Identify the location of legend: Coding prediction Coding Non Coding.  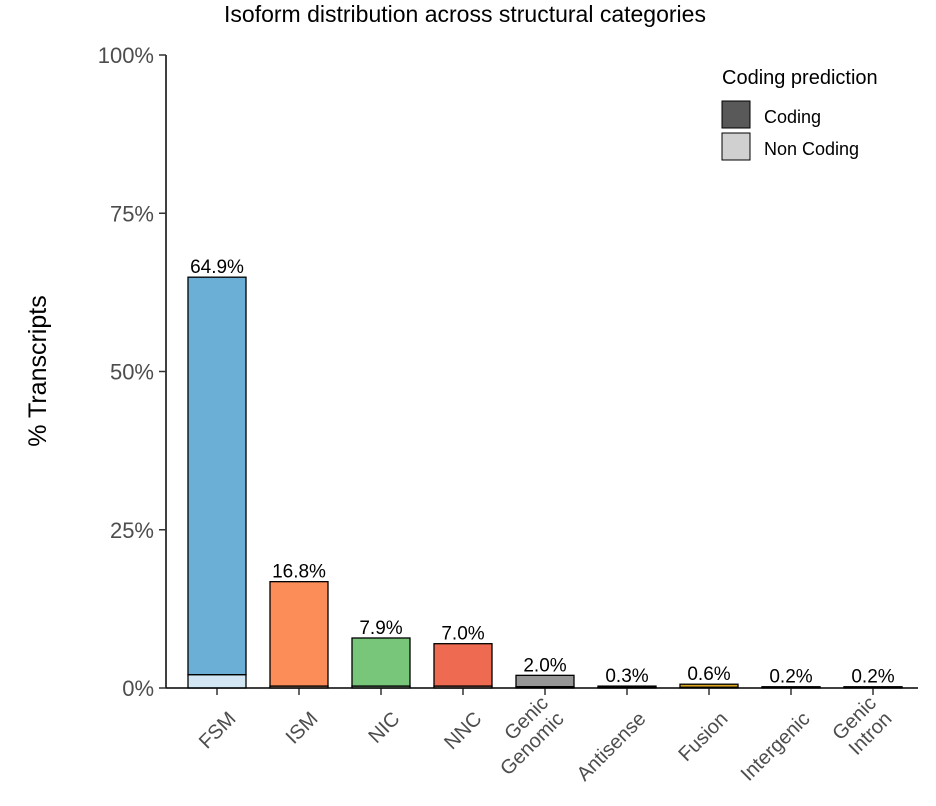
(799, 114).